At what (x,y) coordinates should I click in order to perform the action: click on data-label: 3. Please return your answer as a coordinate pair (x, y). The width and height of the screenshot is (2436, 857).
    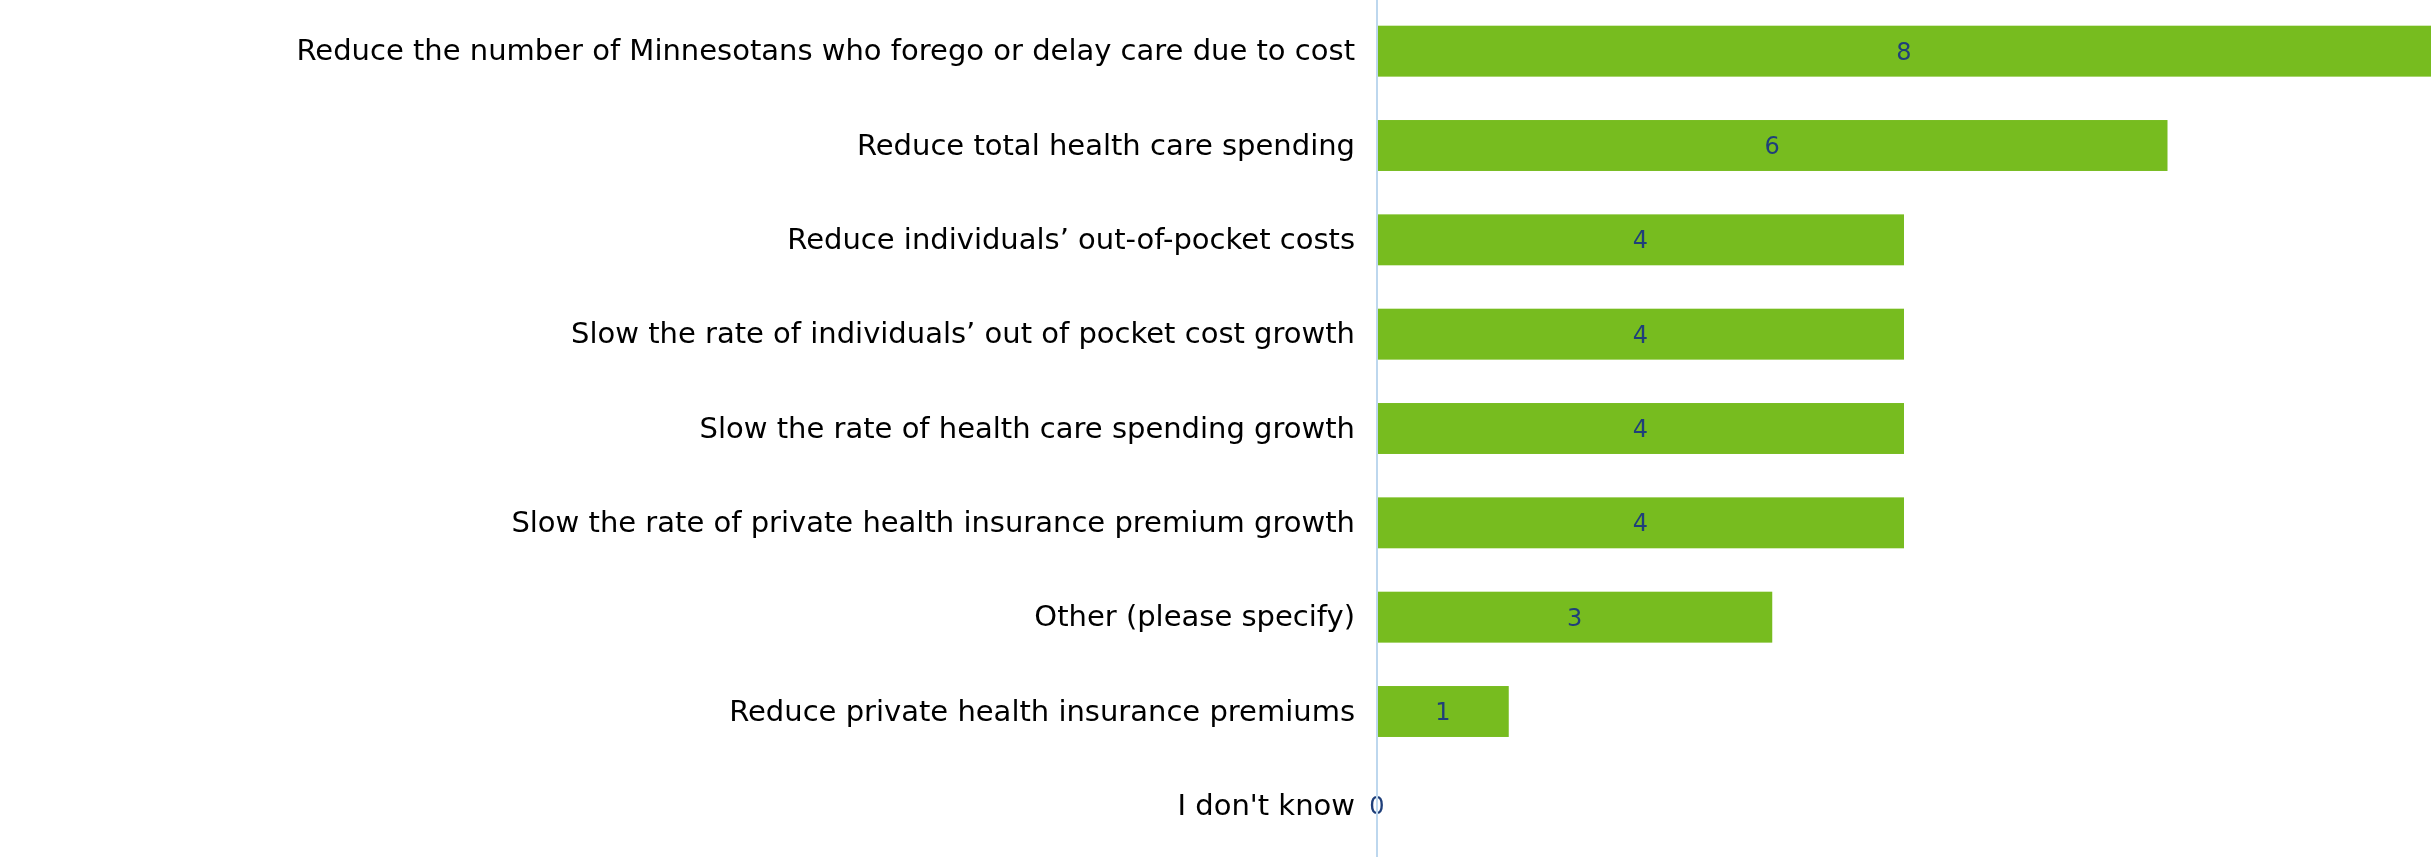
    Looking at the image, I should click on (1574, 617).